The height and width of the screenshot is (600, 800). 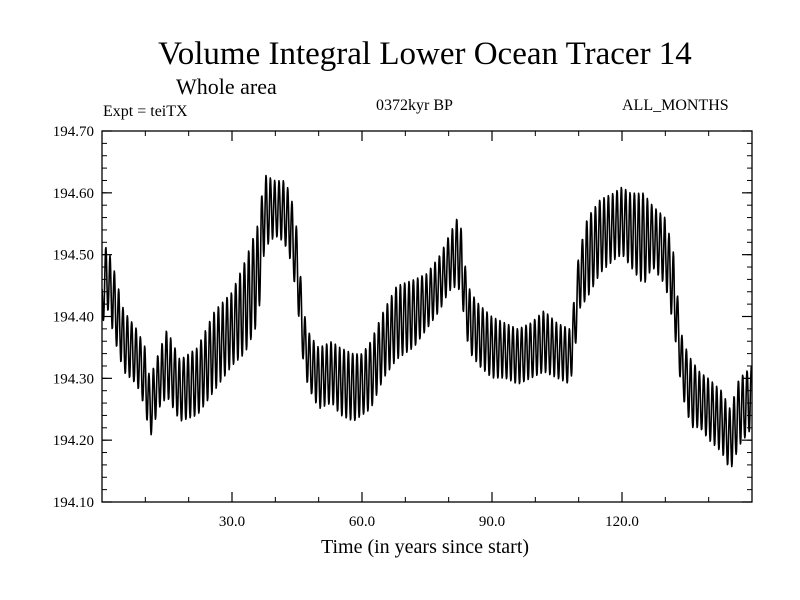 I want to click on period-label: 0372kyr BP, so click(x=414, y=105).